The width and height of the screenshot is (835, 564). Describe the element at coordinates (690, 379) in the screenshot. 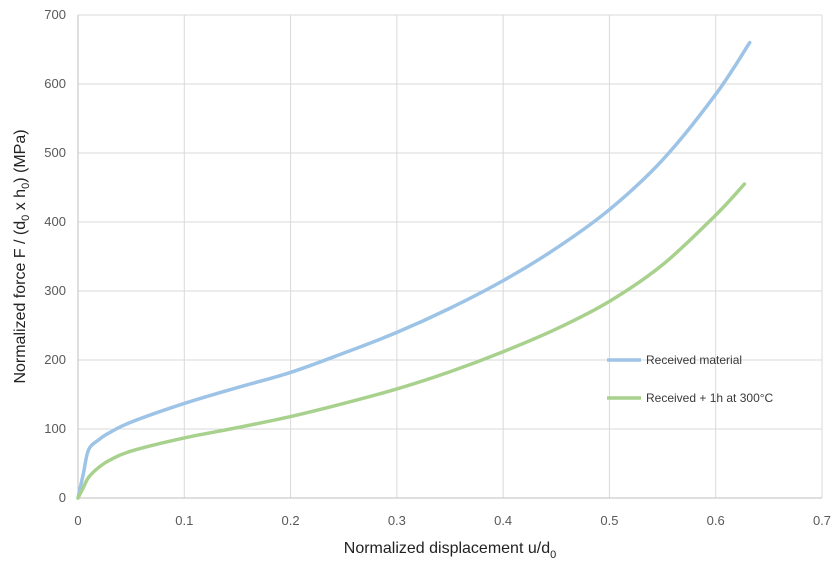

I see `legend: Received material Received + 1h at 300°C` at that location.